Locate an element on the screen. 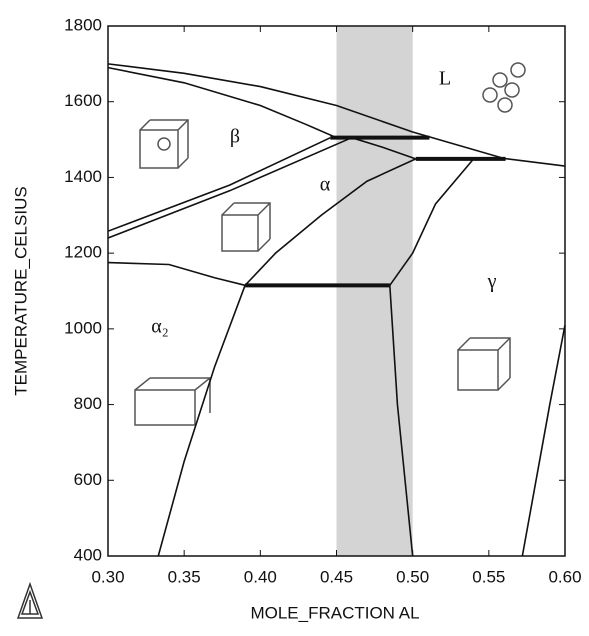 The image size is (589, 636). y-tick-label: 600 is located at coordinates (88, 479).